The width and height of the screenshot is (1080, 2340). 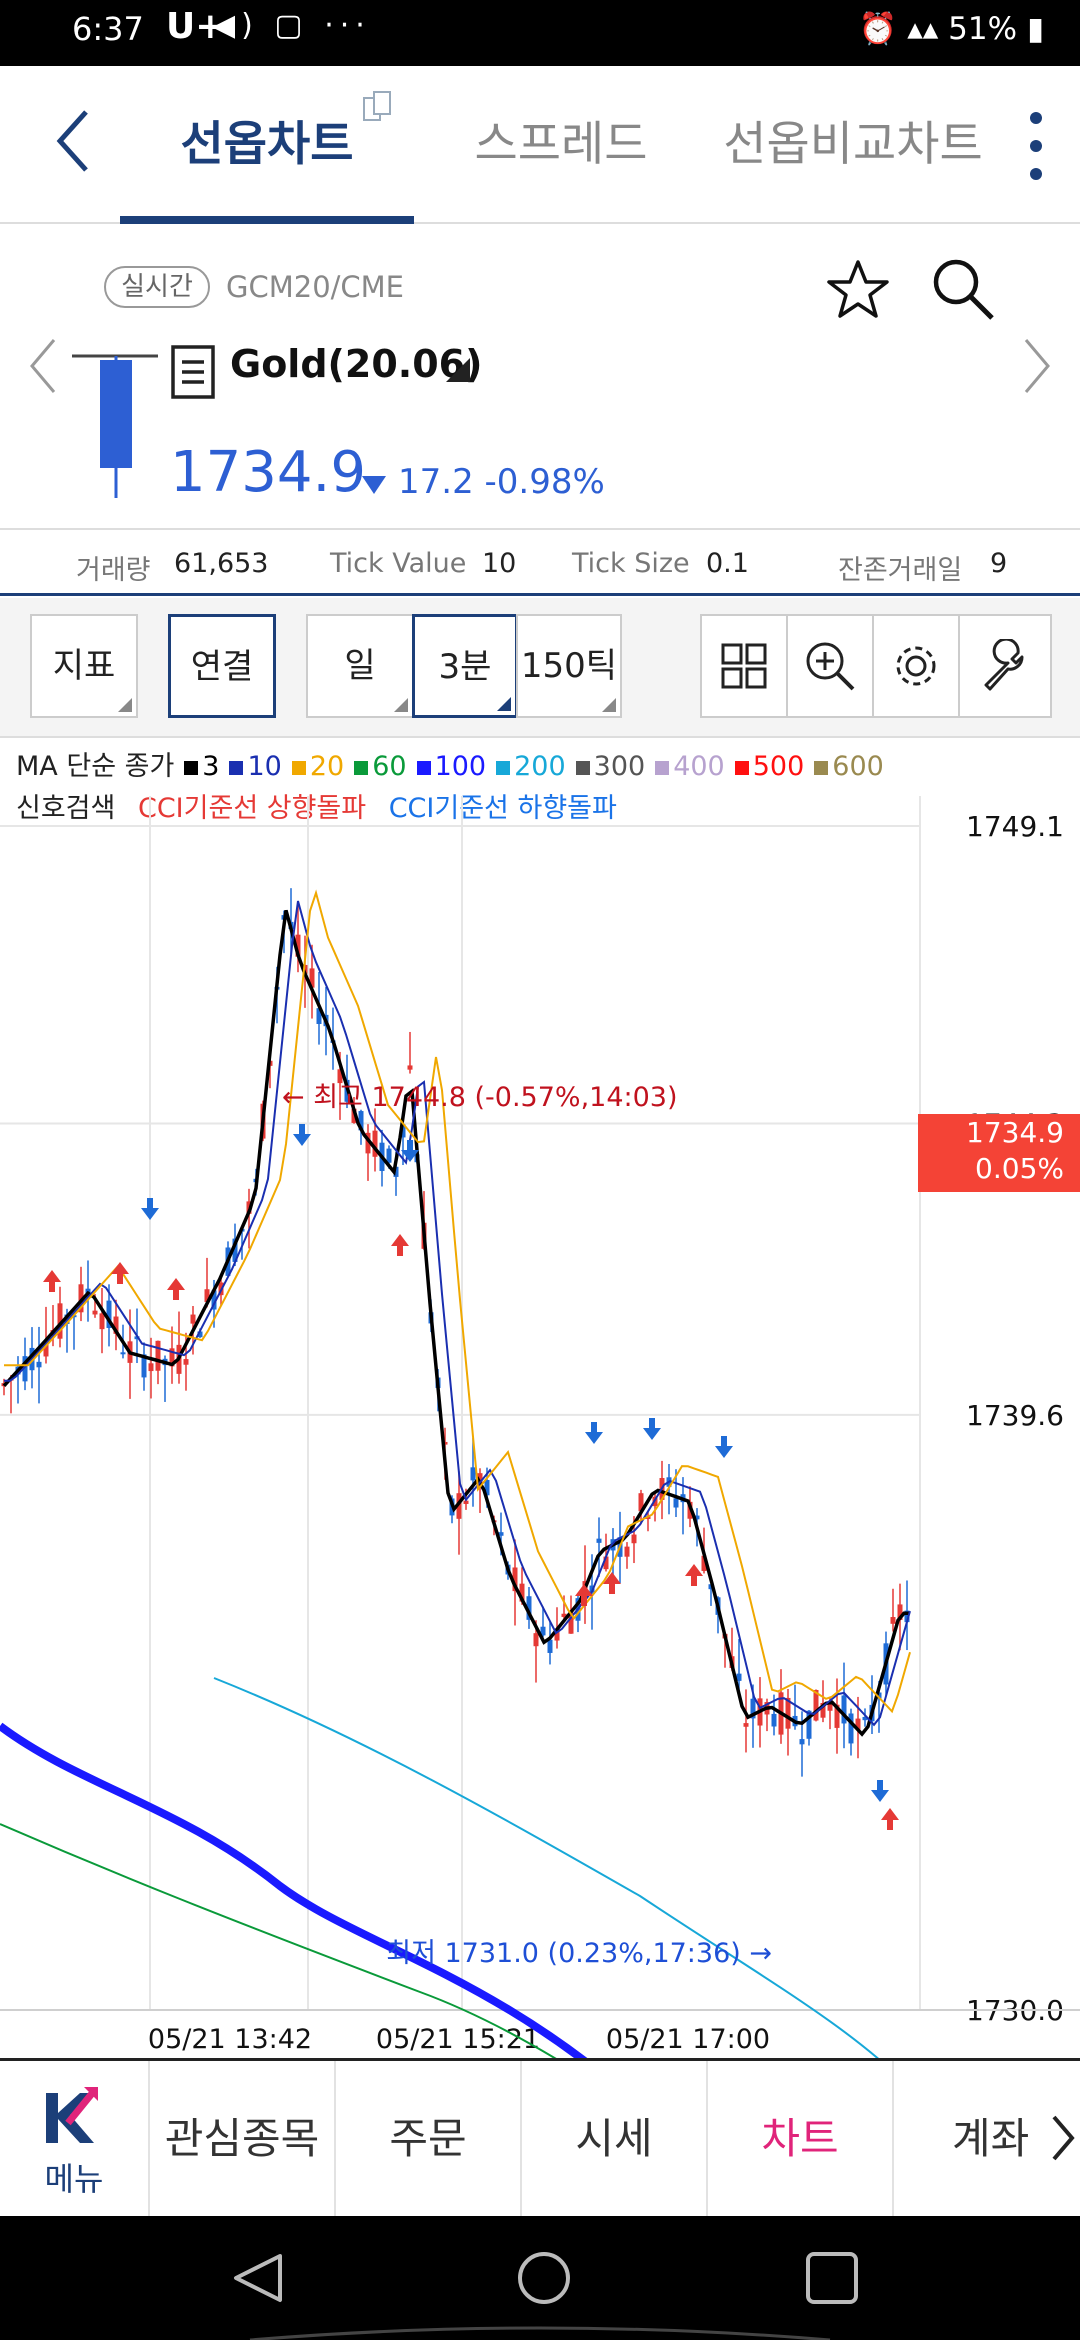 I want to click on current-price: 1734.9, so click(x=268, y=472).